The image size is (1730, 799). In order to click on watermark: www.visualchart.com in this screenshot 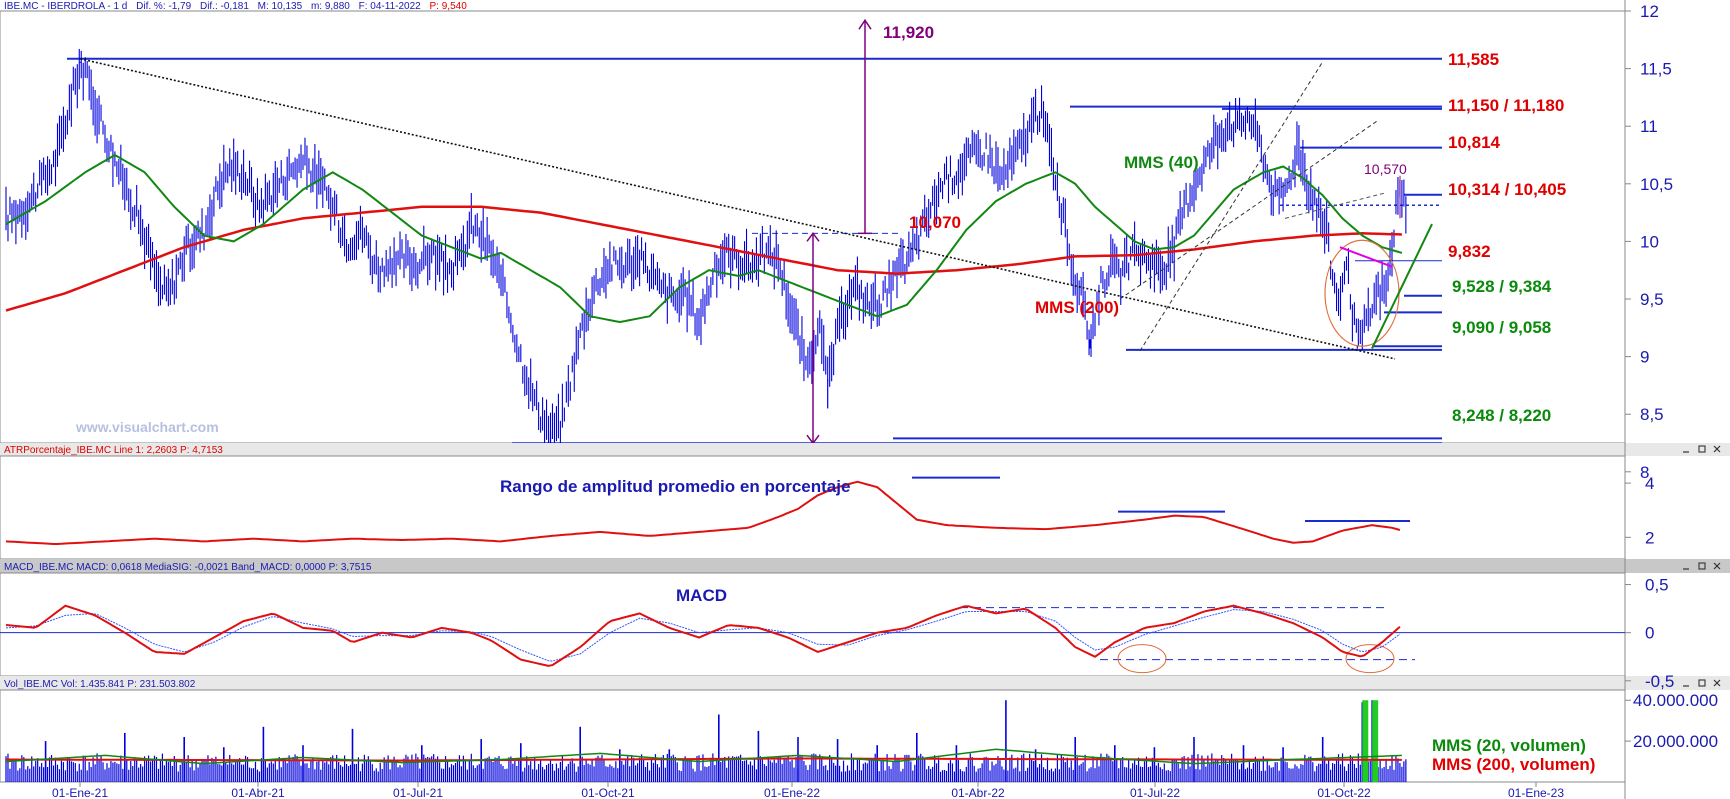, I will do `click(147, 427)`.